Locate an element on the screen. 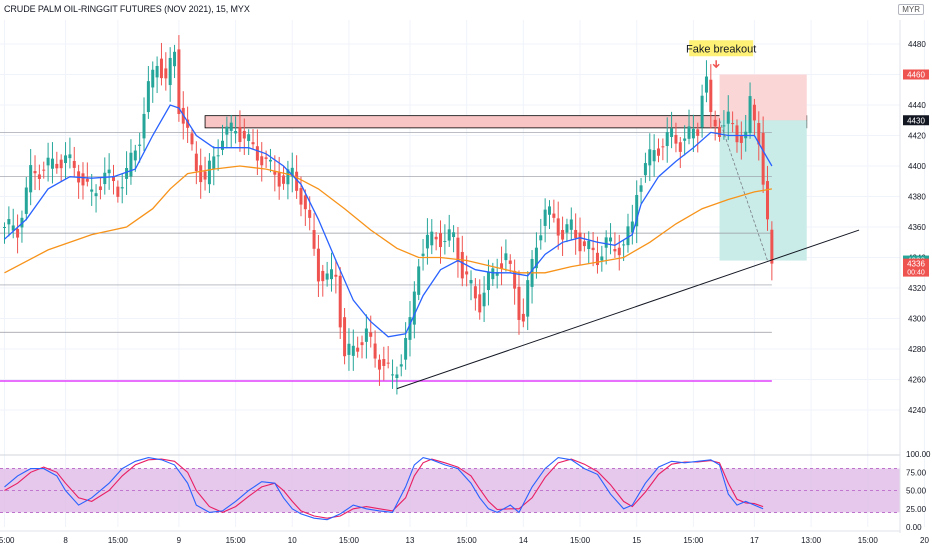 This screenshot has width=932, height=550. price-tick-label: 4300 is located at coordinates (917, 319).